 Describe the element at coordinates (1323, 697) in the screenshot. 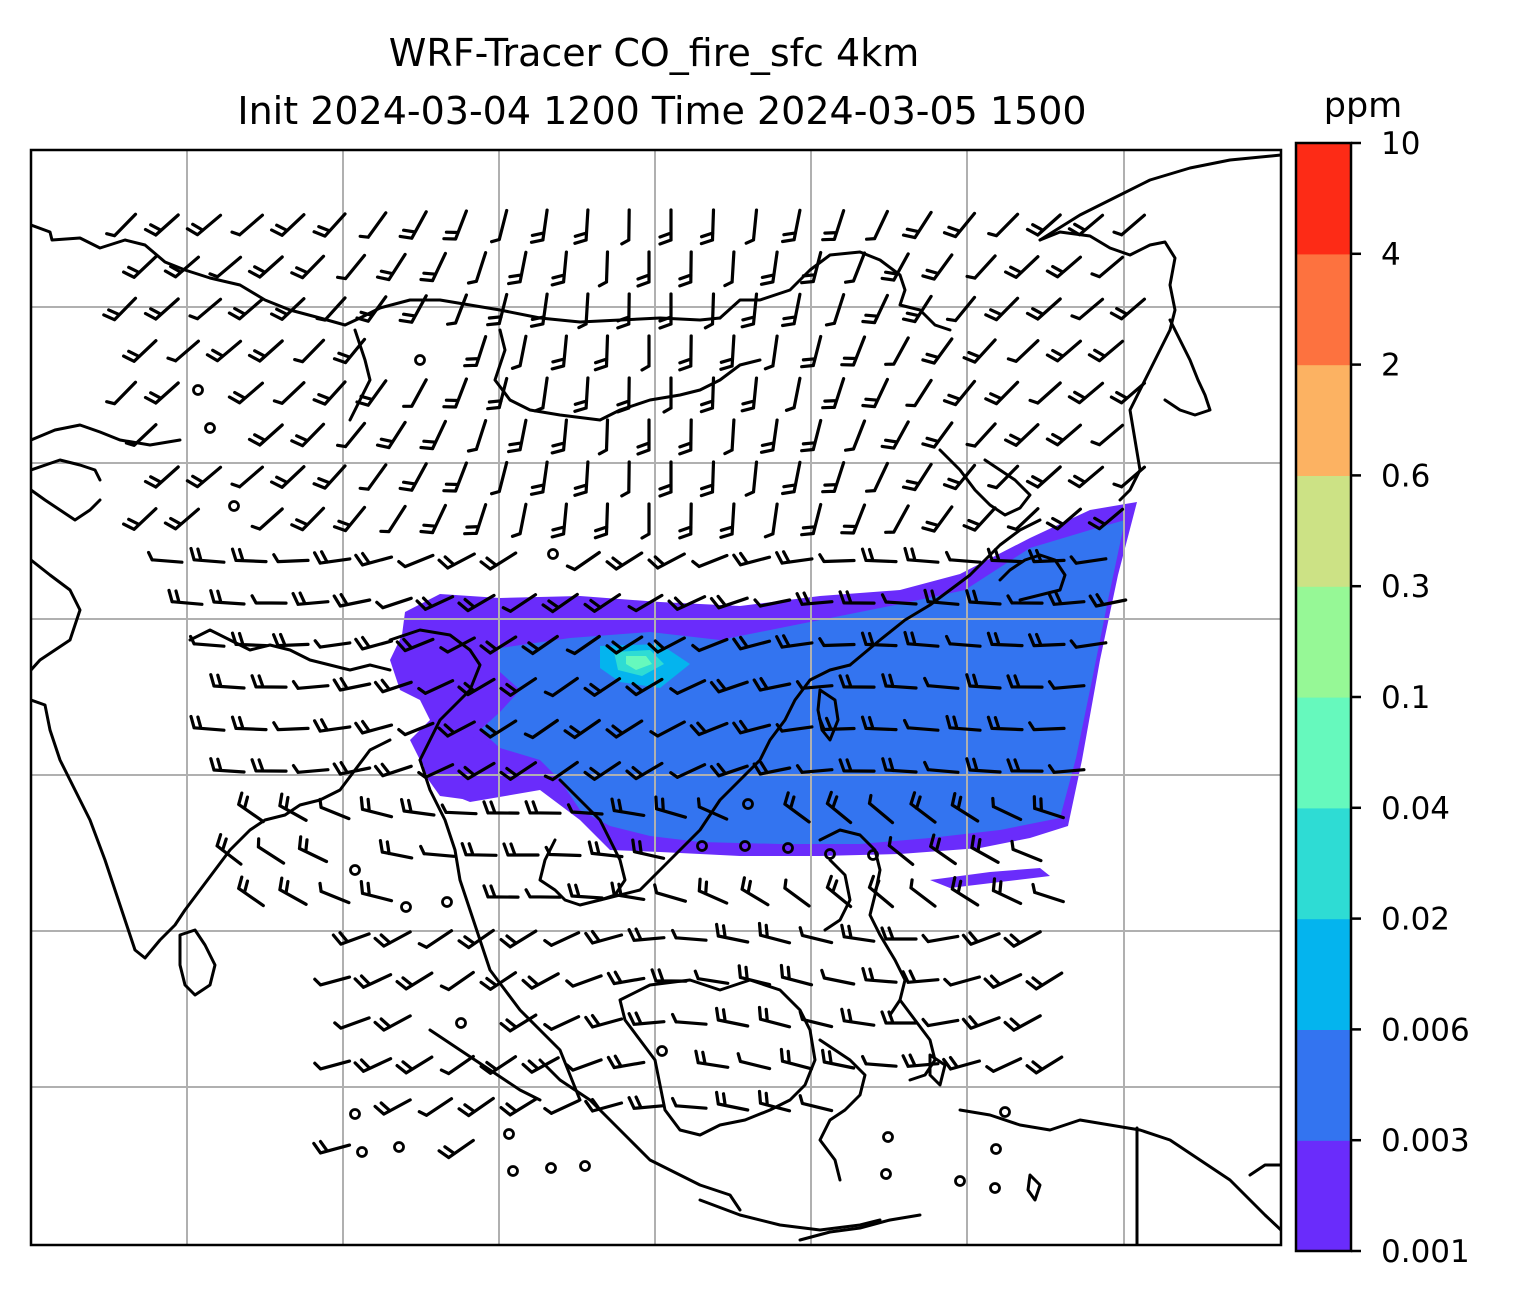

I see `colorbar-swatches` at that location.